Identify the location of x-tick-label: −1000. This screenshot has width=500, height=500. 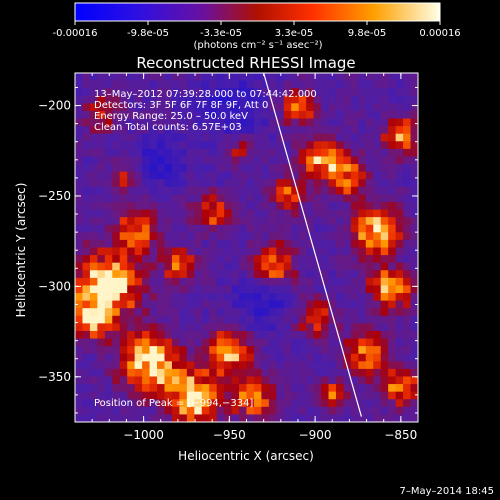
(143, 435).